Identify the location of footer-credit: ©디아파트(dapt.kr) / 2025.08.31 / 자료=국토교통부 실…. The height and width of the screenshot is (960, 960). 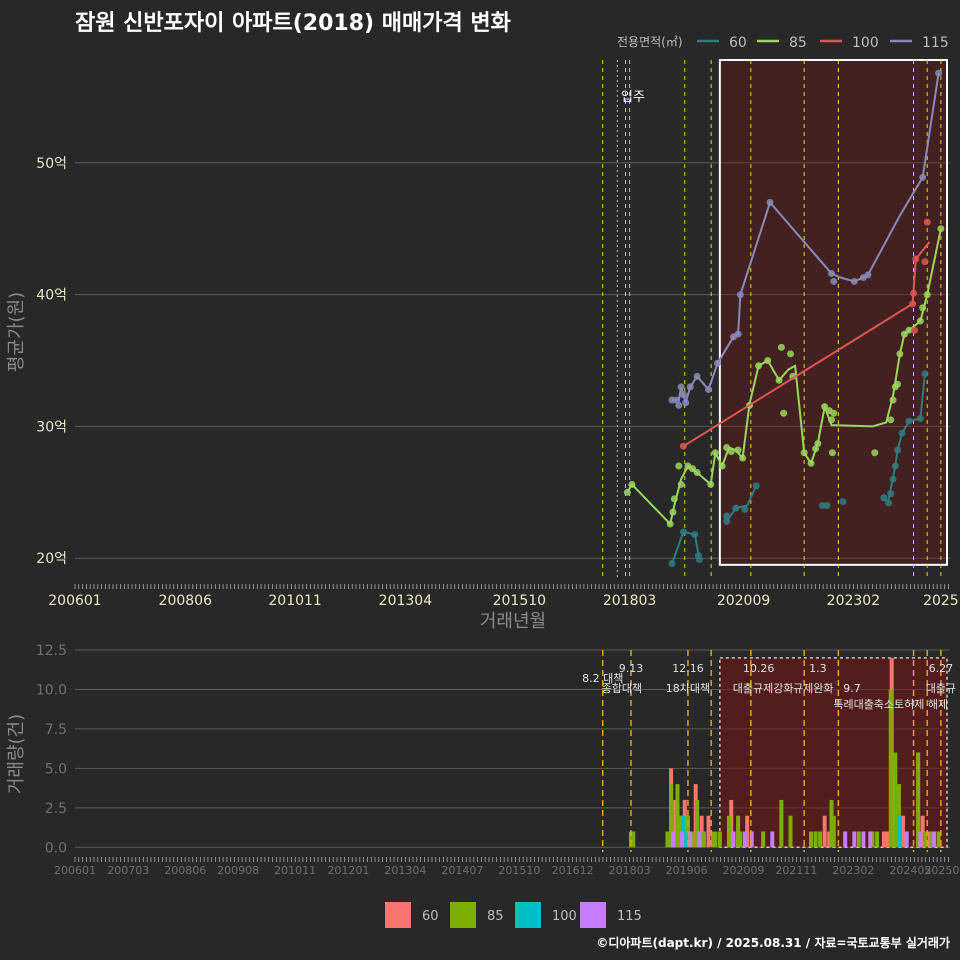
(773, 942).